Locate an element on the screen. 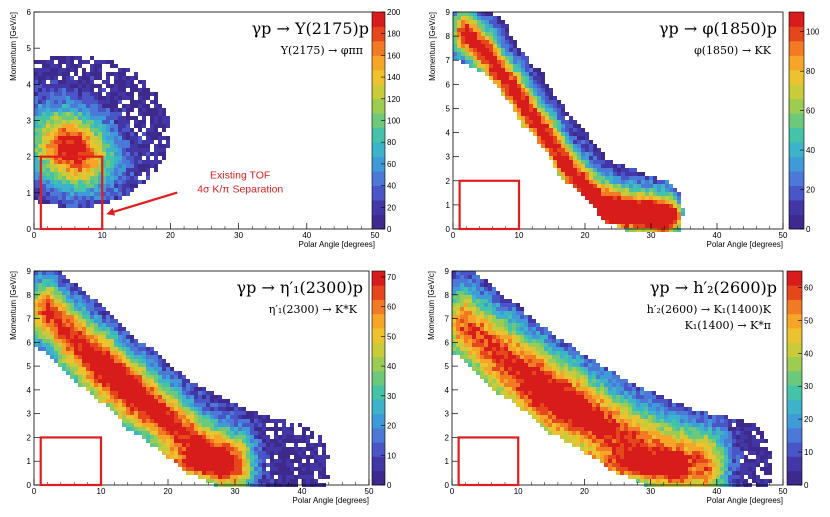  color-scale-step is located at coordinates (378, 278).